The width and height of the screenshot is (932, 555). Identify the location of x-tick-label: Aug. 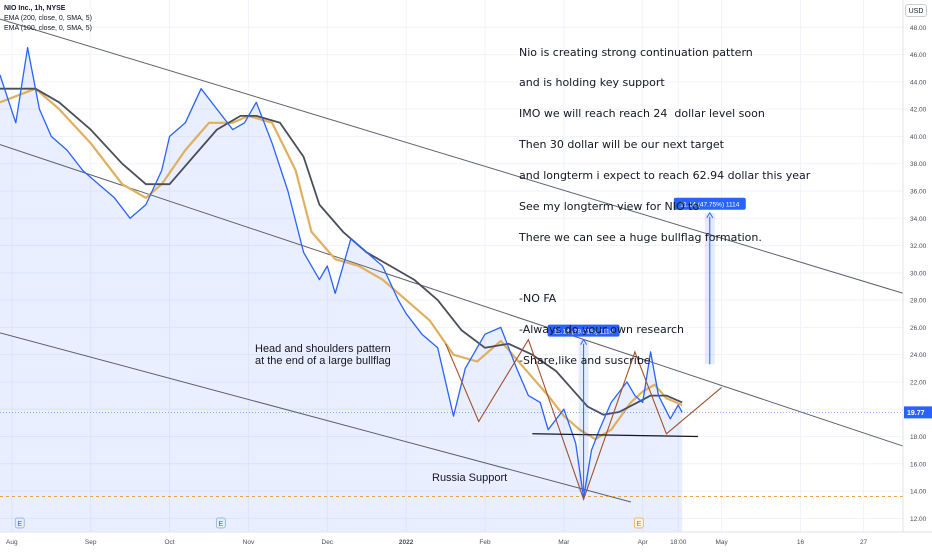
(12, 542).